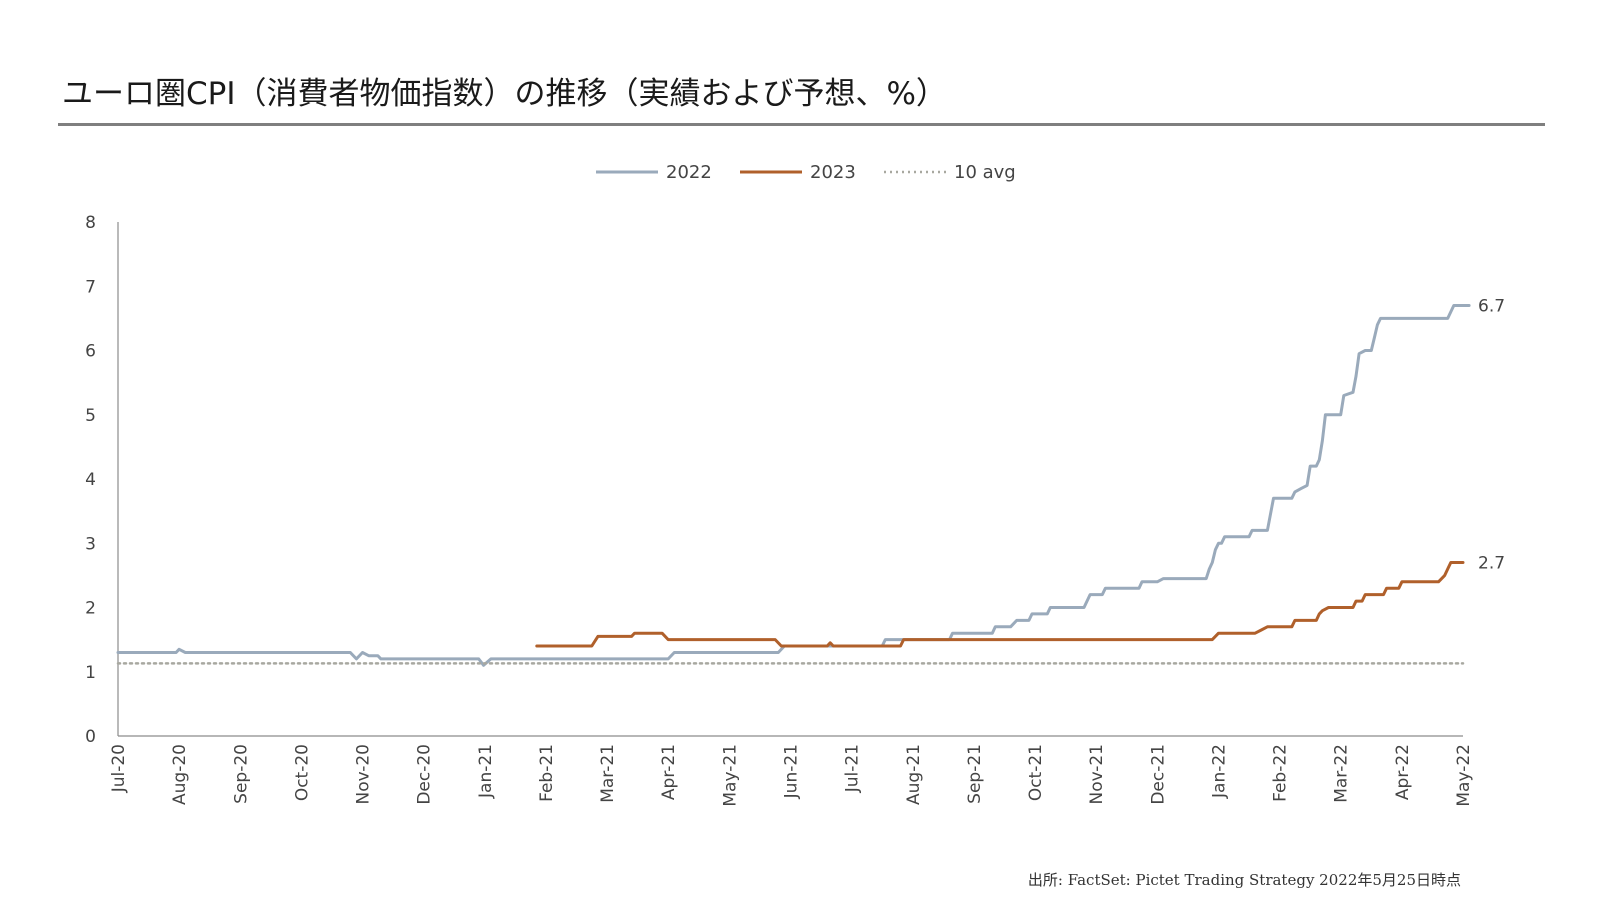 Image resolution: width=1621 pixels, height=916 pixels. What do you see at coordinates (985, 172) in the screenshot?
I see `legend-label-10-avg: 10 avg` at bounding box center [985, 172].